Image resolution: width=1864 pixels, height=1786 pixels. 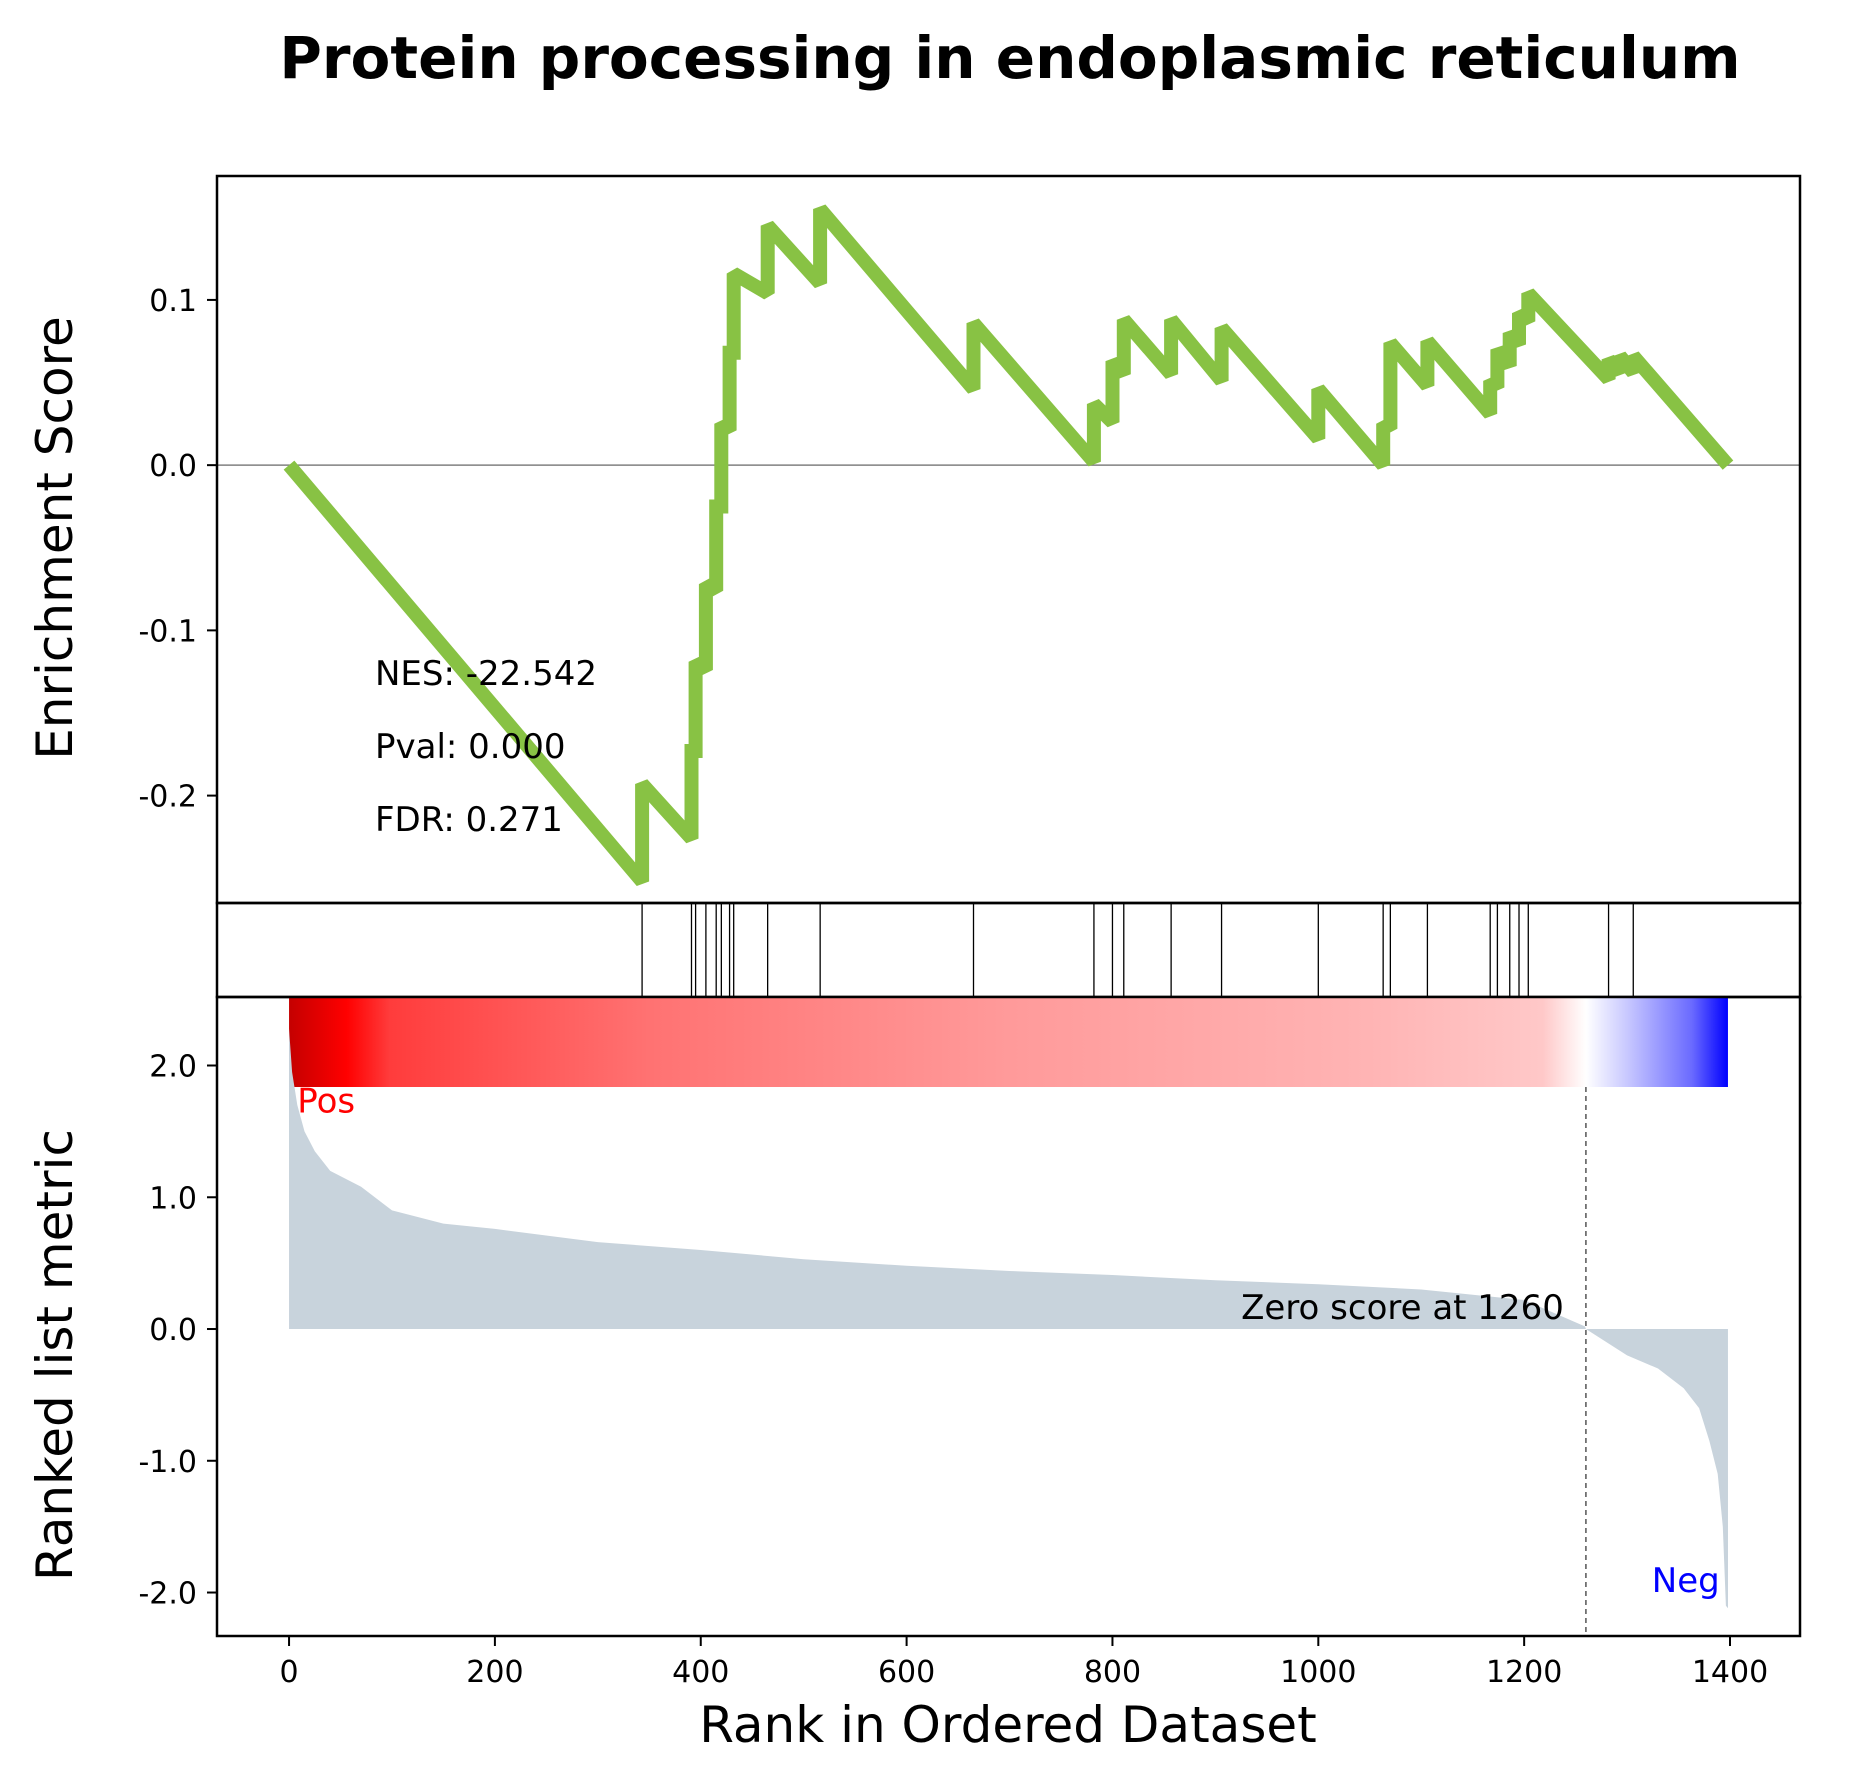 What do you see at coordinates (173, 1067) in the screenshot?
I see `metric-y-tick-label: 2.0` at bounding box center [173, 1067].